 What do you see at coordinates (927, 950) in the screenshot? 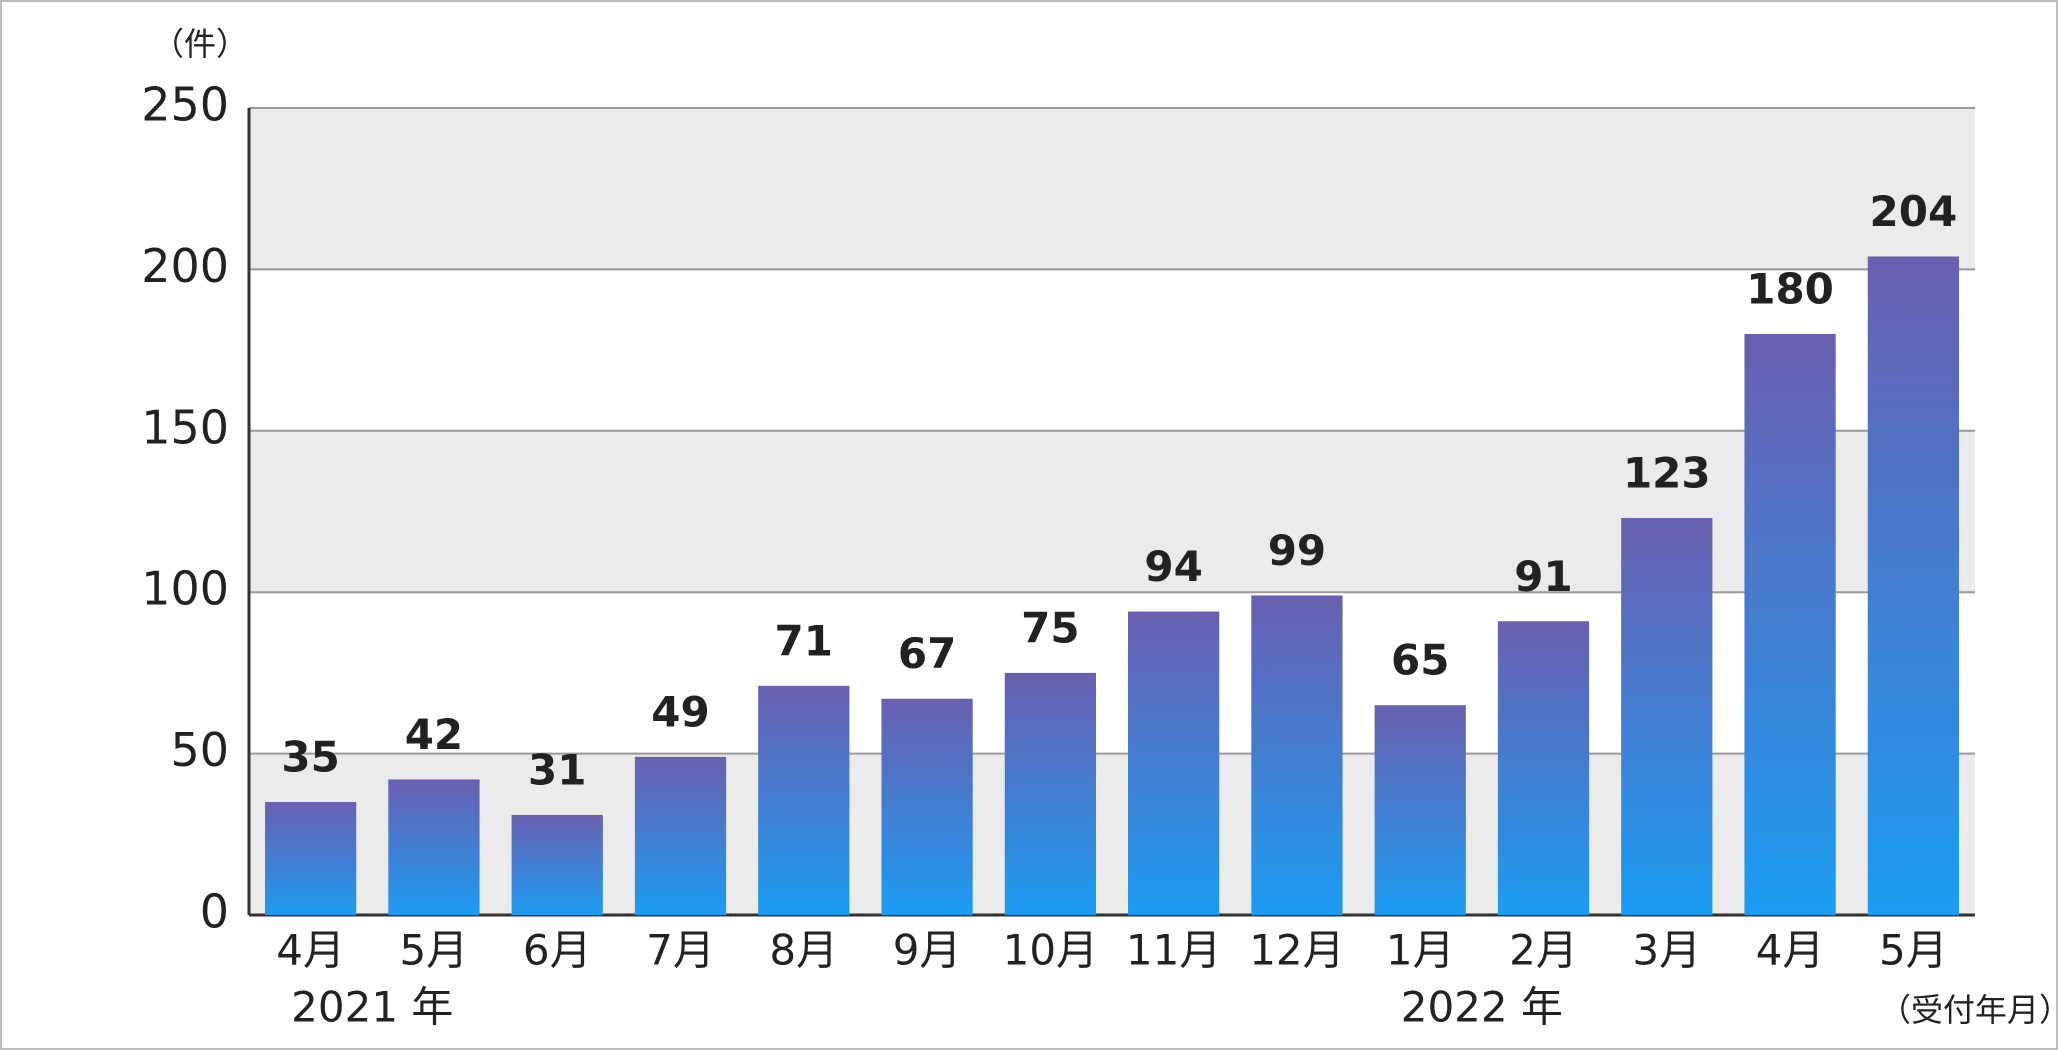
I see `x-tick-label: 9月` at bounding box center [927, 950].